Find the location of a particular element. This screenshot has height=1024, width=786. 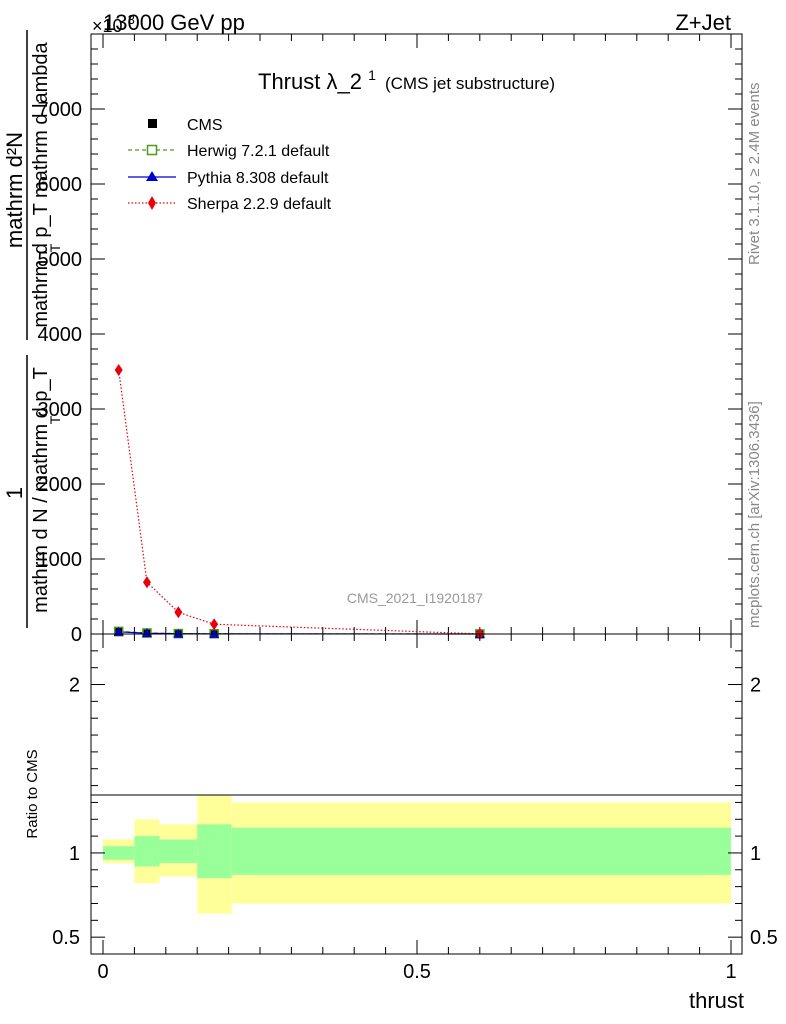

ratio-y-tick-label-right: 0.5 is located at coordinates (764, 938).